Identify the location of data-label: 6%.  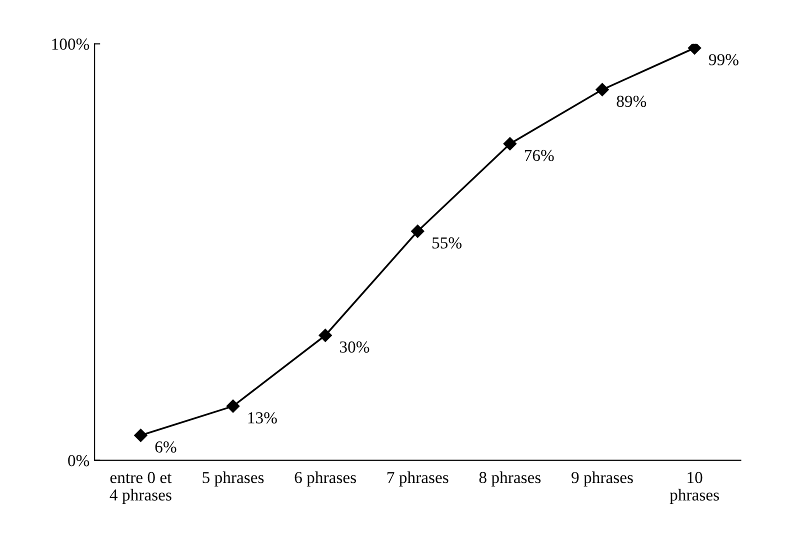
(165, 447).